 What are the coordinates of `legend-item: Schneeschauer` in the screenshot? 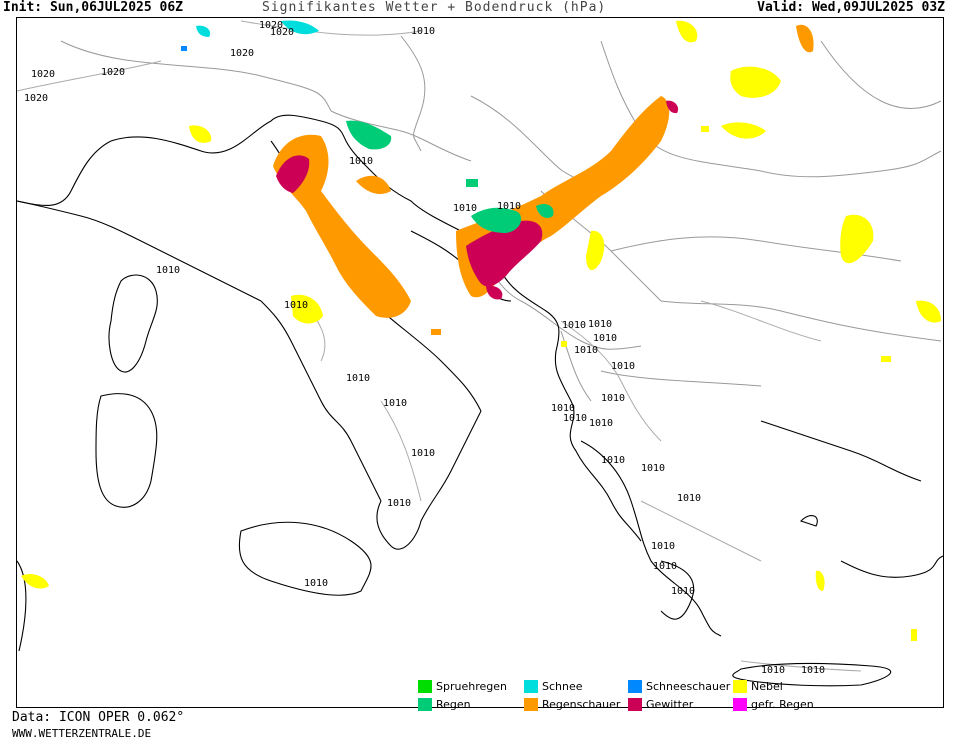 It's located at (679, 687).